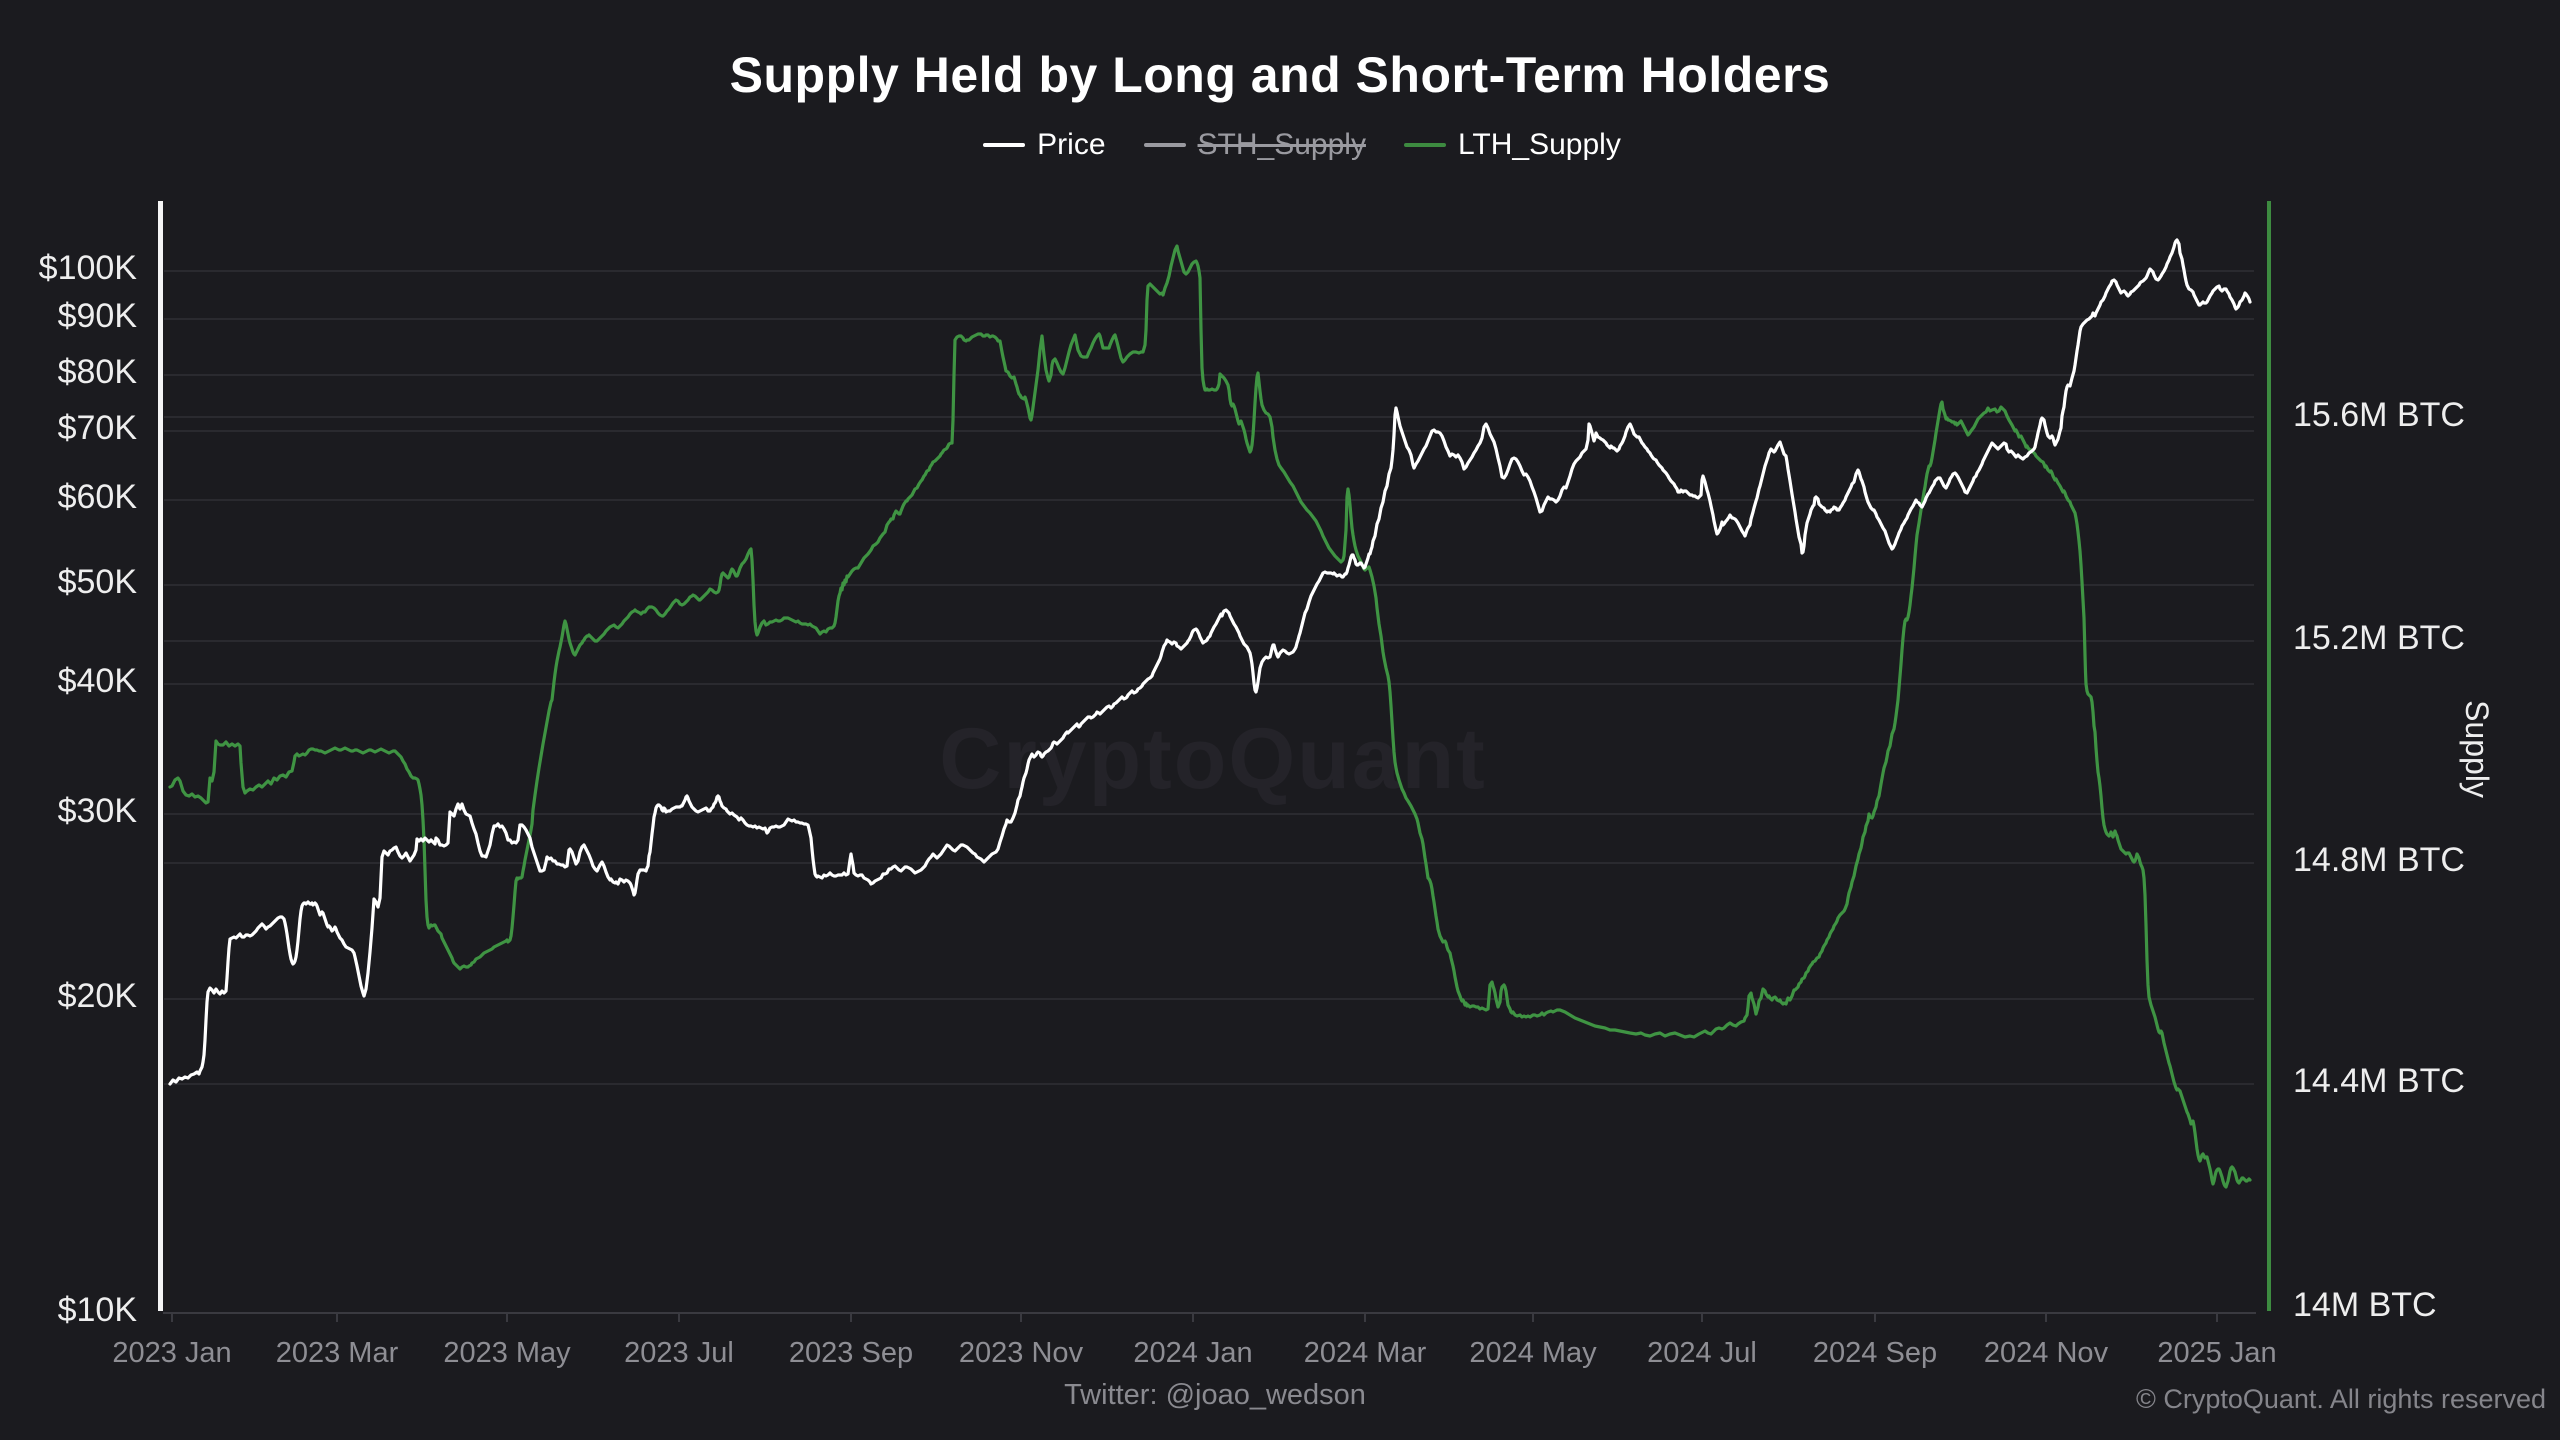 The height and width of the screenshot is (1440, 2560). What do you see at coordinates (1365, 1353) in the screenshot?
I see `svg-text: 2024 Mar` at bounding box center [1365, 1353].